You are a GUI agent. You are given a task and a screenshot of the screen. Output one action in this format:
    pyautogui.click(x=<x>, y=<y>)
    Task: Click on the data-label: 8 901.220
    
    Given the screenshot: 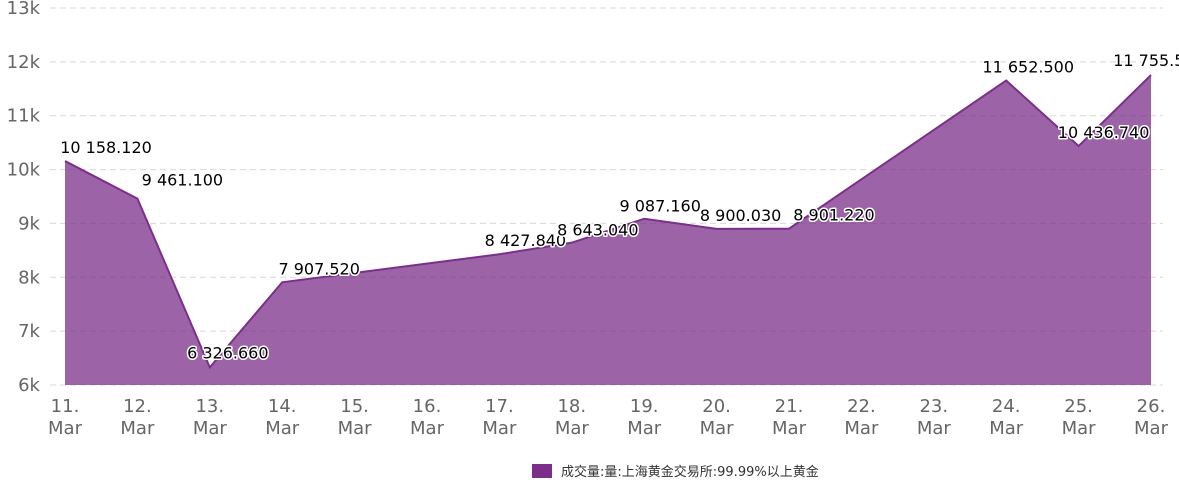 What is the action you would take?
    pyautogui.click(x=833, y=215)
    